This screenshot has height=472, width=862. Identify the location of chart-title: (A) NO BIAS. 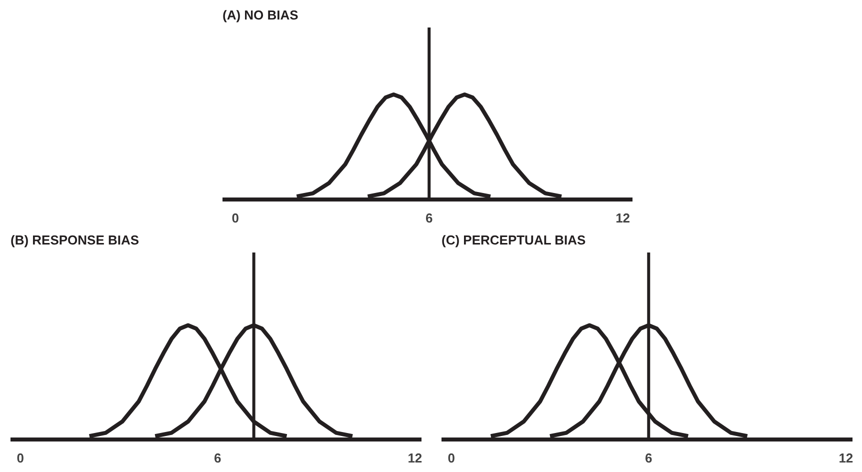
(260, 15).